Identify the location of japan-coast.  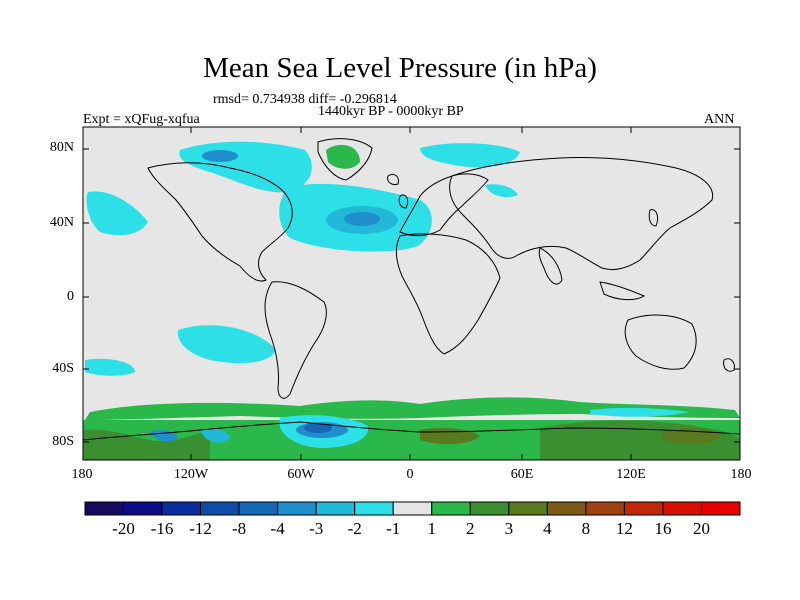
(653, 218).